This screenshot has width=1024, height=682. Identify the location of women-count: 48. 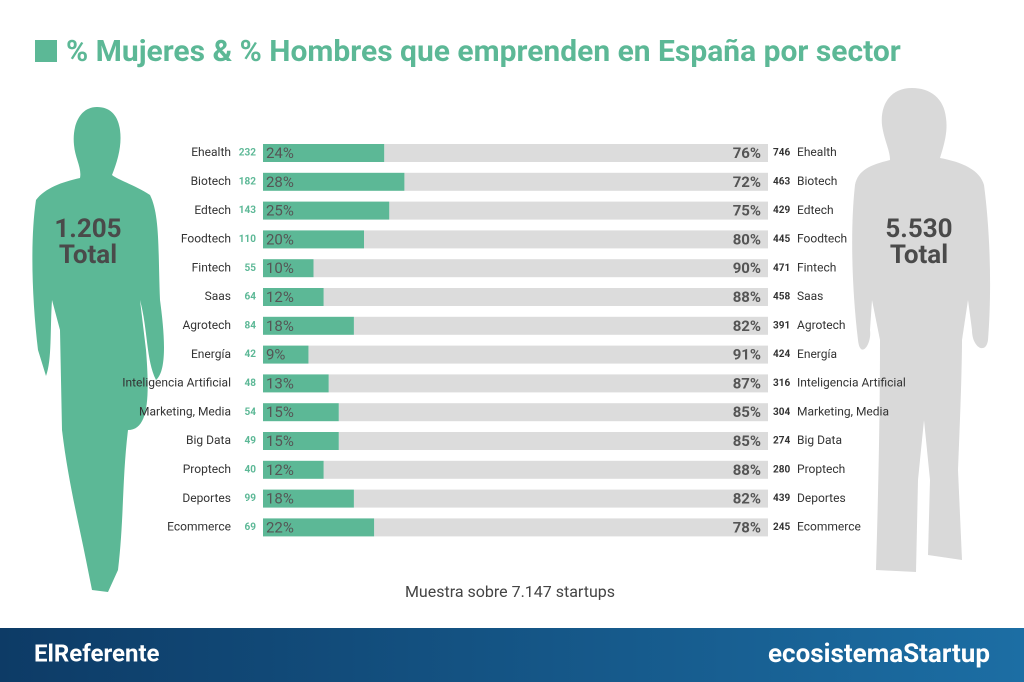
(251, 383).